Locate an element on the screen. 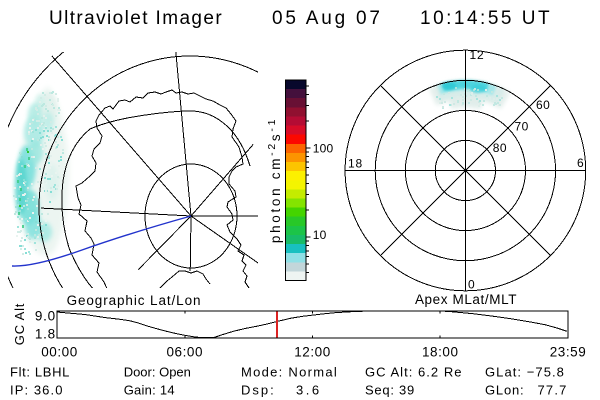  svg-text: Door: Open is located at coordinates (157, 372).